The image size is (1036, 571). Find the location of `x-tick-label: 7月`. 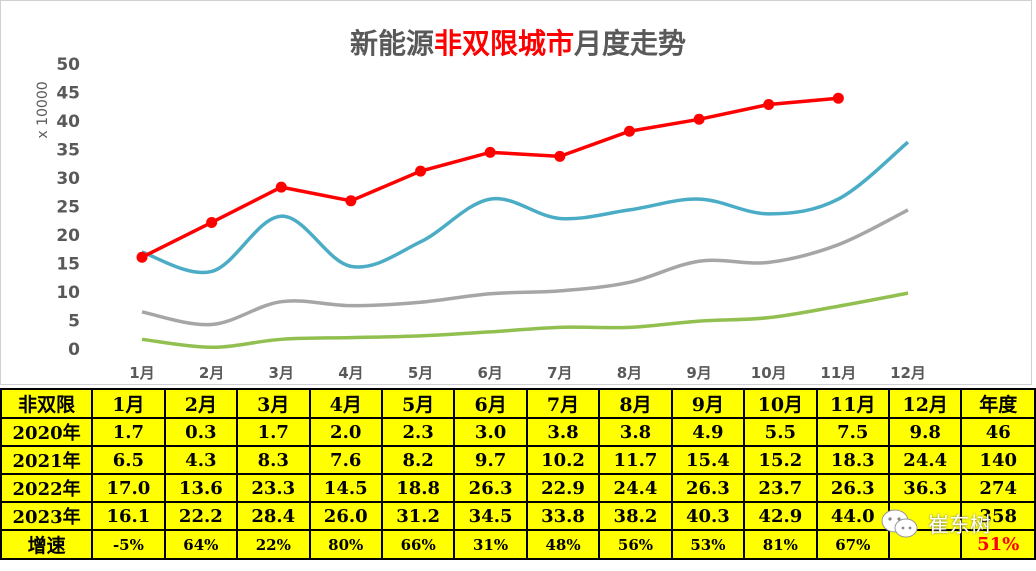

x-tick-label: 7月 is located at coordinates (559, 373).